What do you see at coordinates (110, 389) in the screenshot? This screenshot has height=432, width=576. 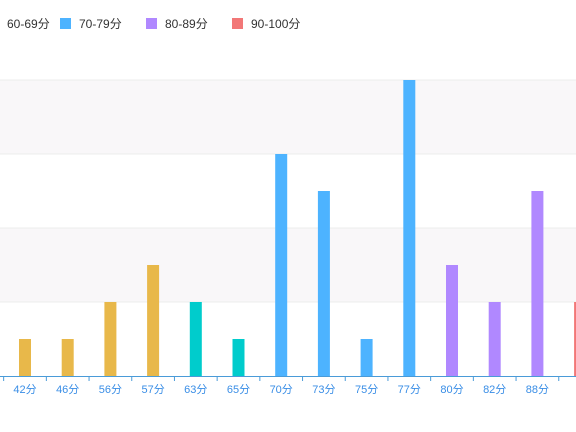 I see `x-tick-label: 56分` at bounding box center [110, 389].